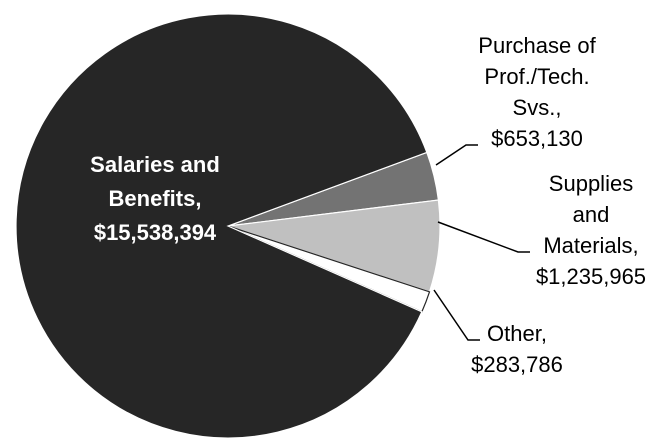 The width and height of the screenshot is (668, 440). I want to click on label-value: $15,538,394, so click(155, 232).